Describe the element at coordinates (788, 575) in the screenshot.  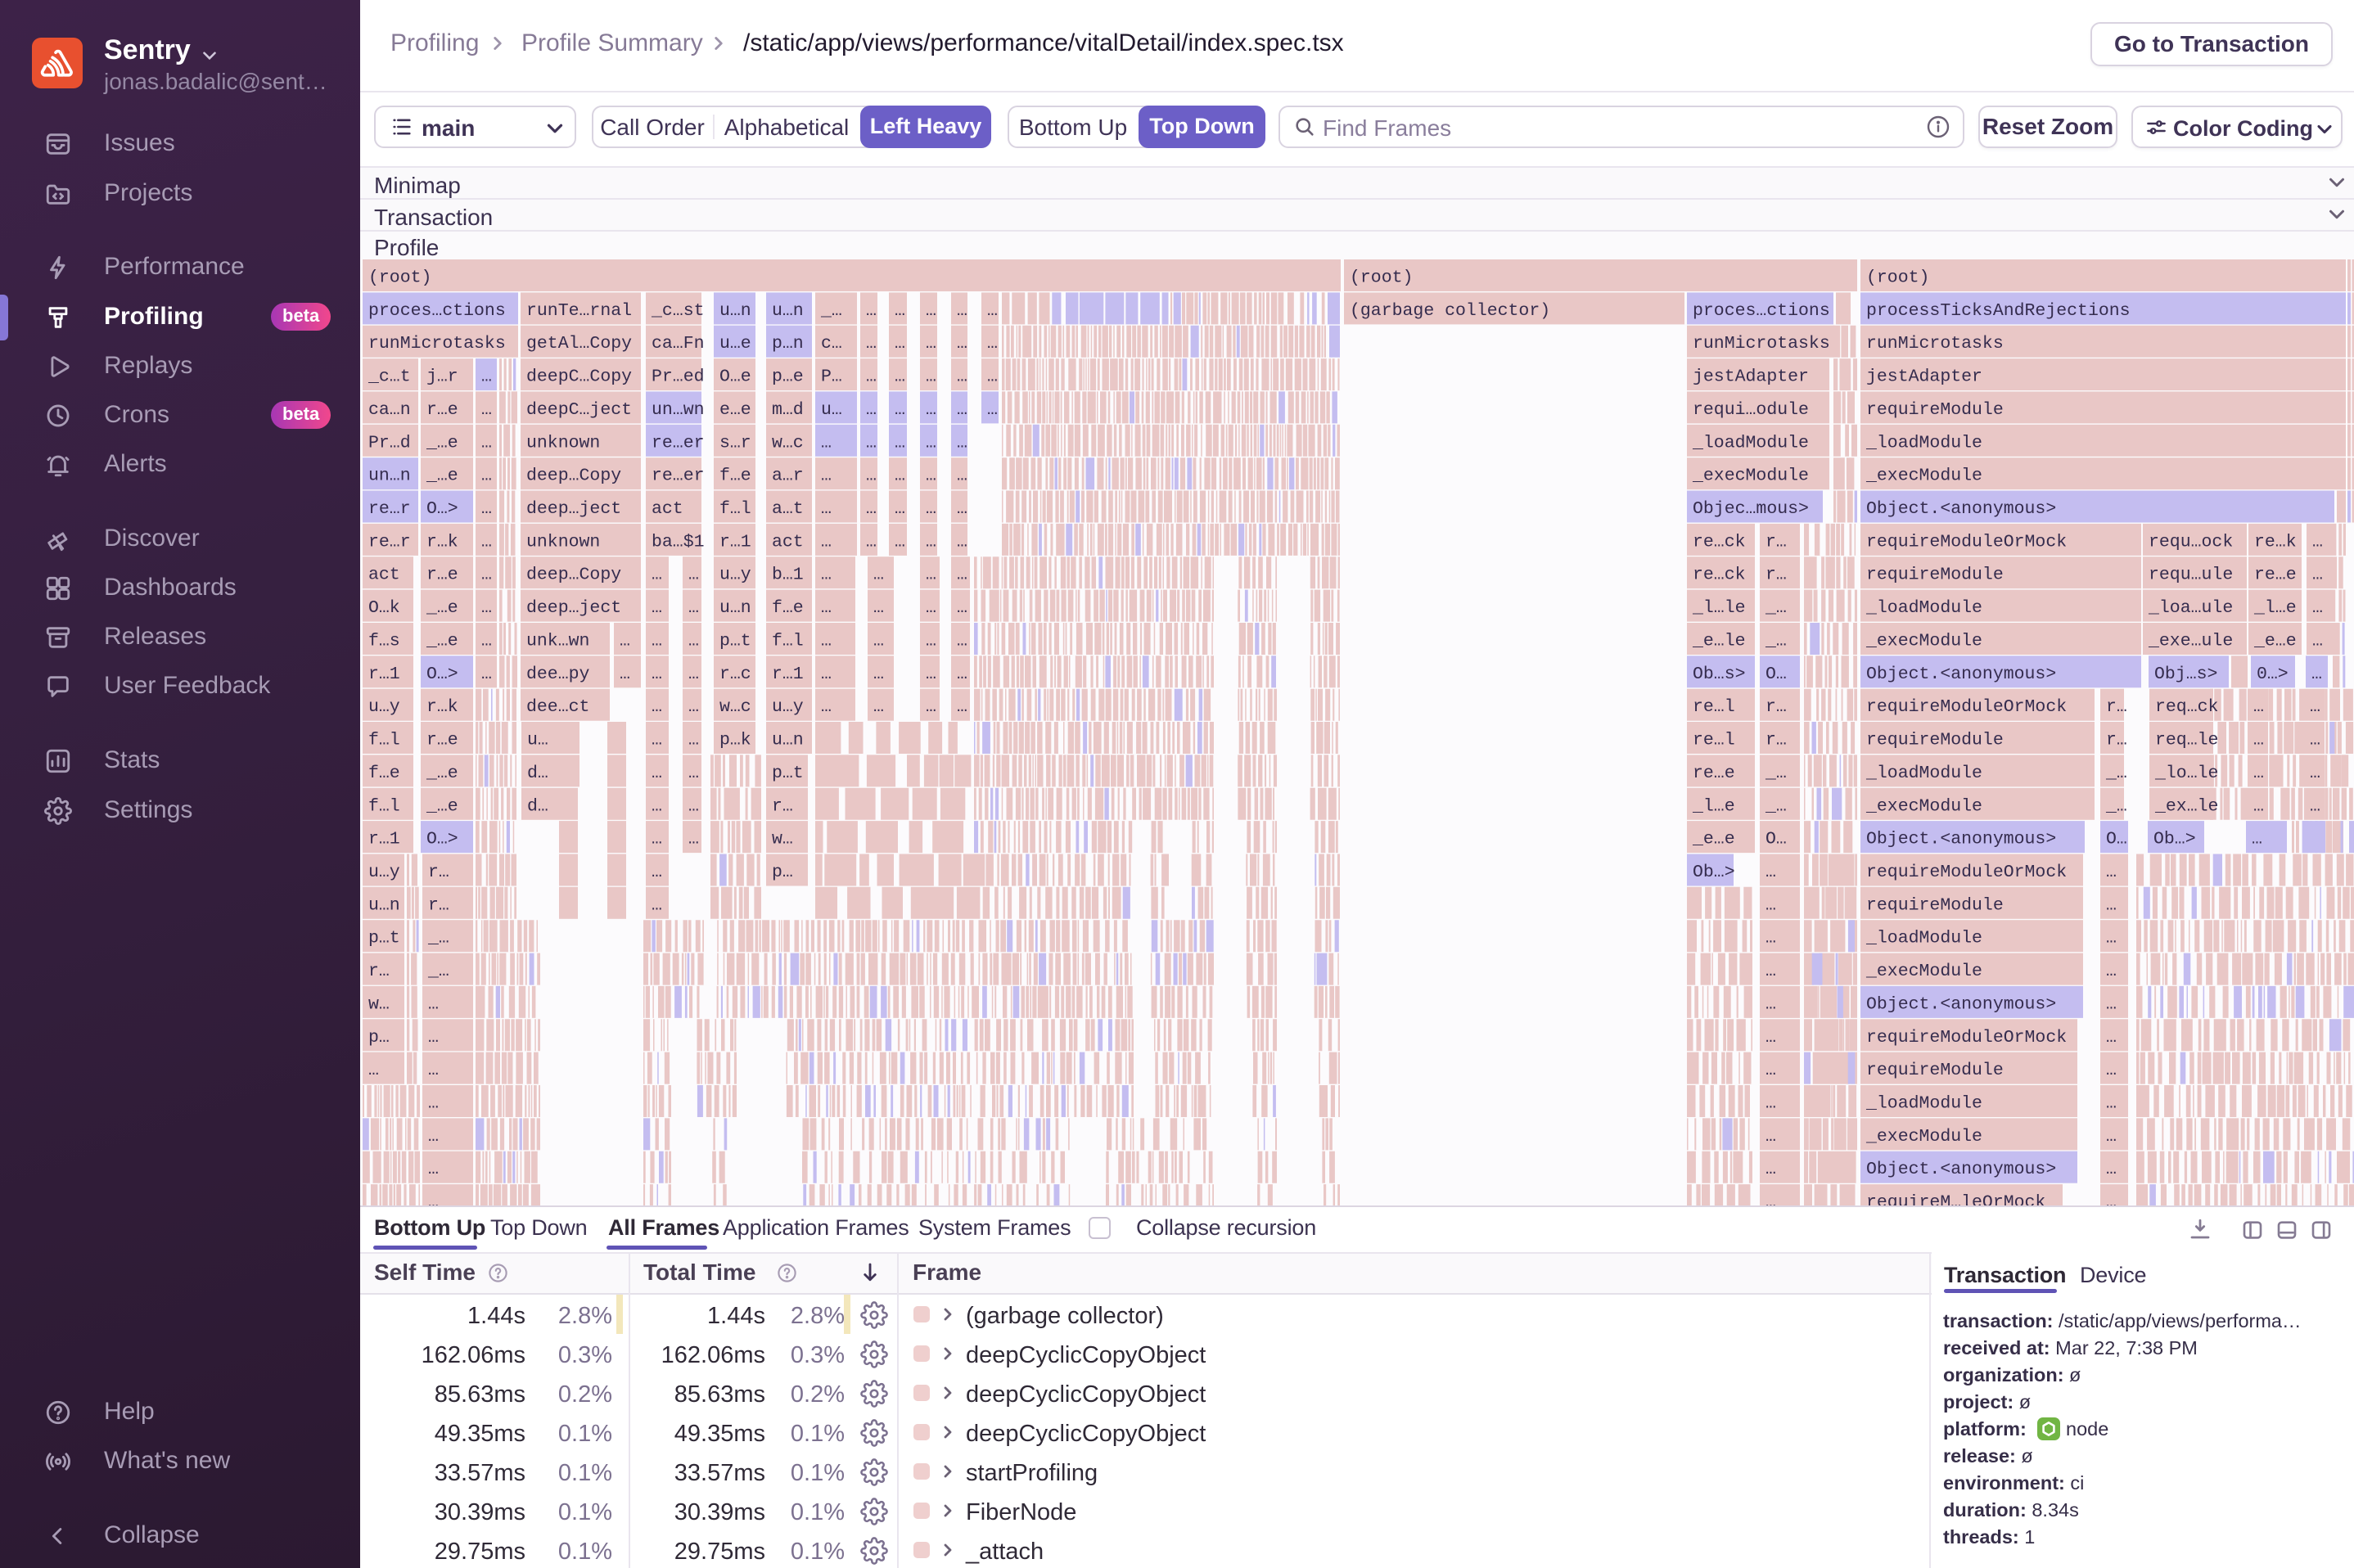
I see `svg-text: b…1` at that location.